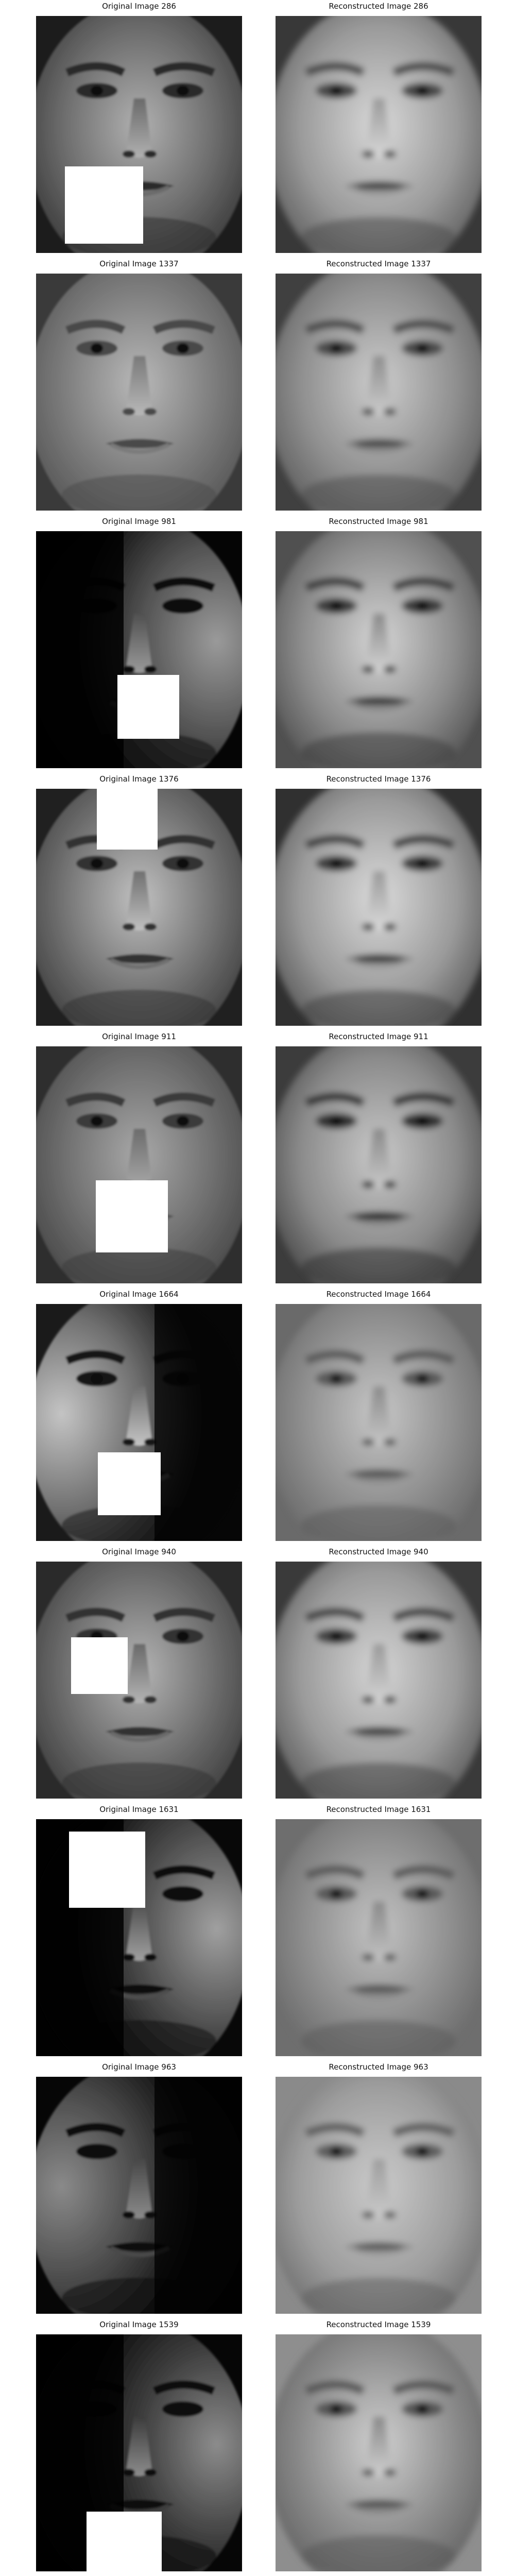 This screenshot has height=2576, width=515. Describe the element at coordinates (378, 1036) in the screenshot. I see `reconstructed-image-title: Reconstructed Image 911` at that location.